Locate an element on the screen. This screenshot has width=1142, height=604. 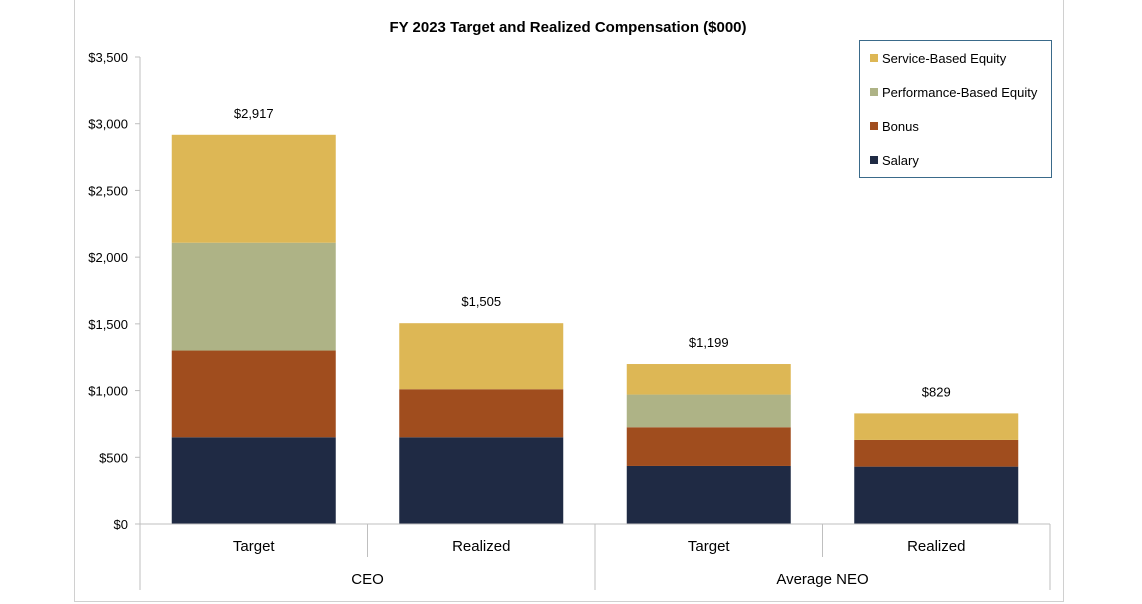
x-group-label: CEO is located at coordinates (367, 579).